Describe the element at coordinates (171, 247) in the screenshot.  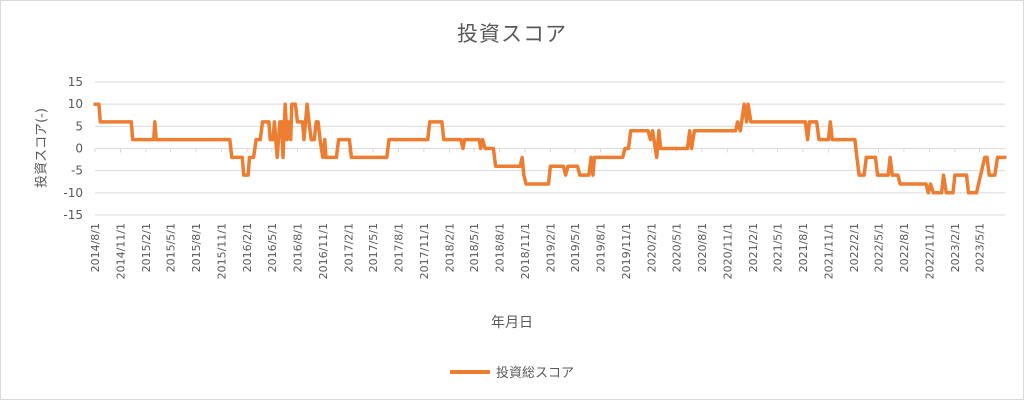
I see `x-tick-label: 2015/5/1` at that location.